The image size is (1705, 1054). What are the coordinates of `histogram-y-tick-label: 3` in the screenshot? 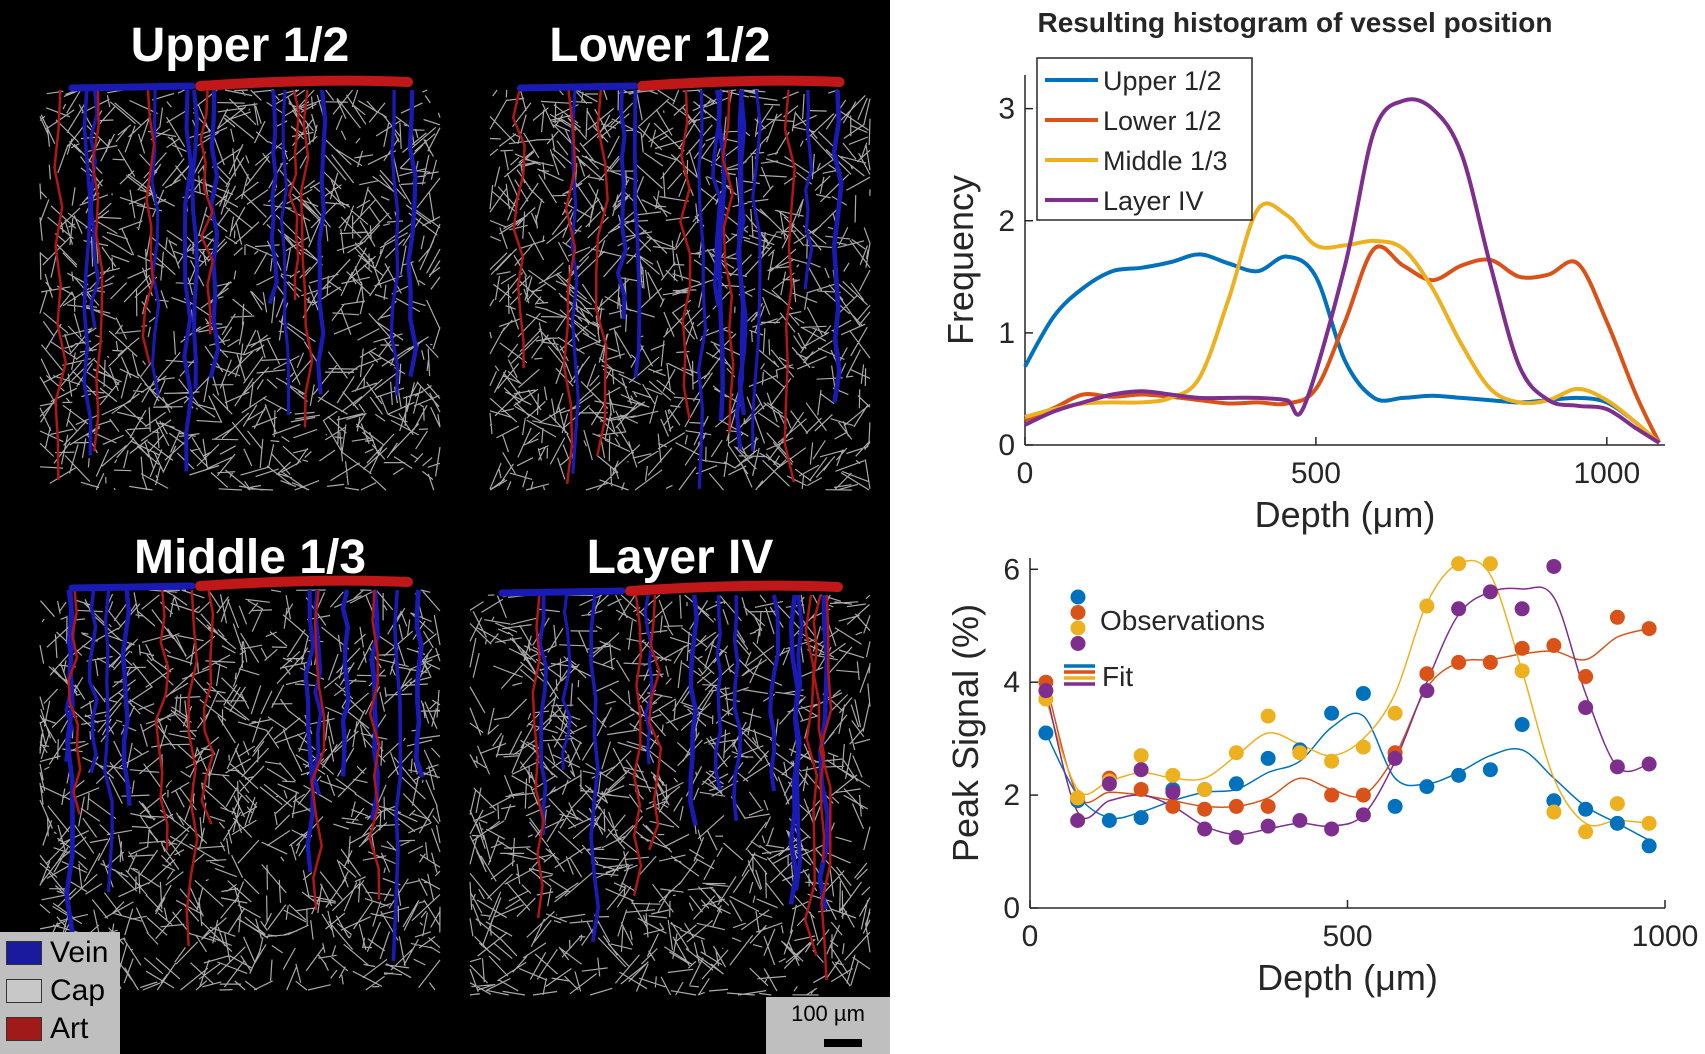 It's located at (1006, 109).